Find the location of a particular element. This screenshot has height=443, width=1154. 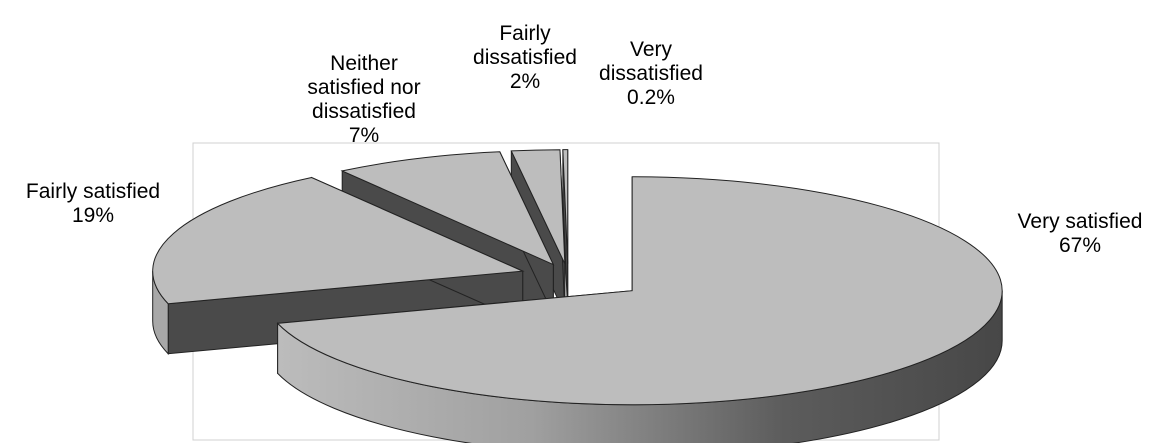

label-very-dissatisfied: Very dissatisfied 0.2% is located at coordinates (651, 74).